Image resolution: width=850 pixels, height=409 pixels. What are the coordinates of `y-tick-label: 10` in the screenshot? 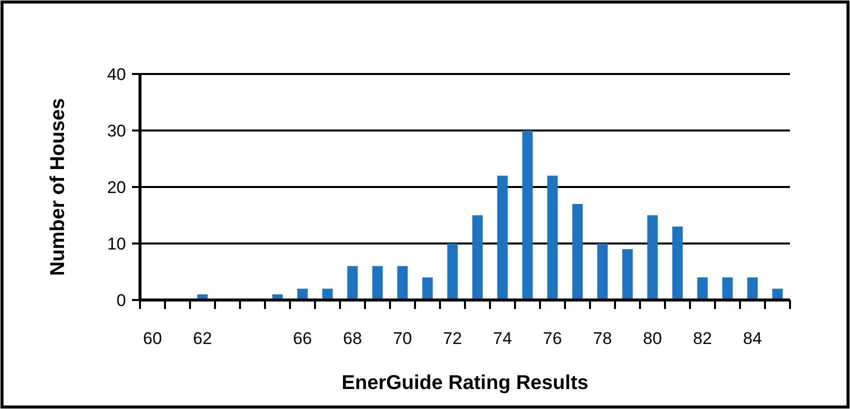 It's located at (116, 244).